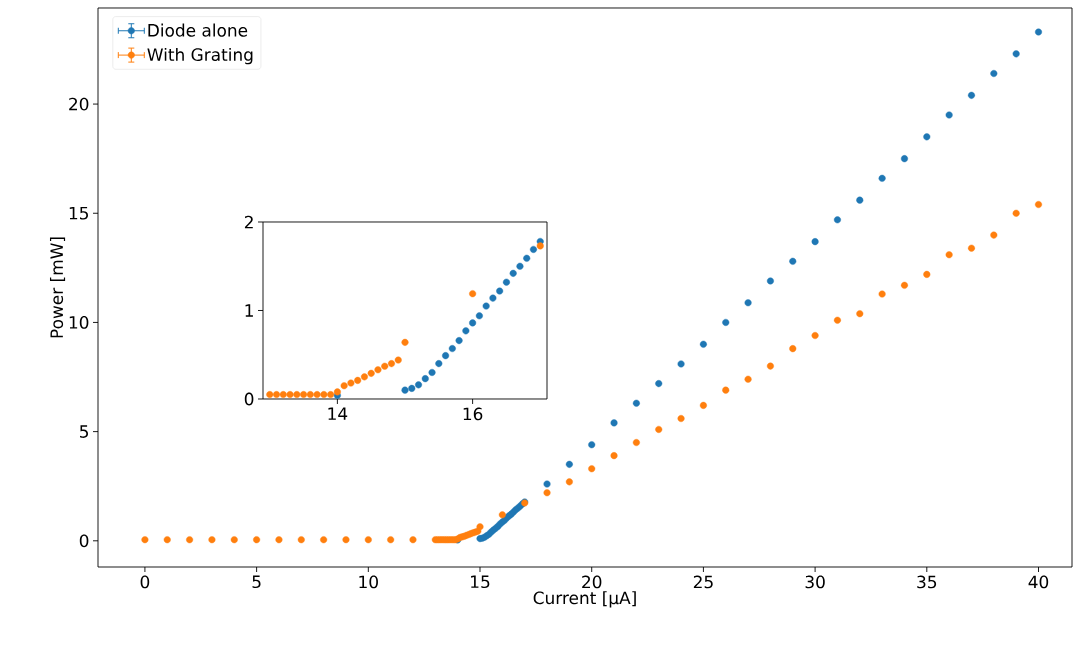 The image size is (1078, 649). What do you see at coordinates (927, 582) in the screenshot?
I see `x-tick-label: 35` at bounding box center [927, 582].